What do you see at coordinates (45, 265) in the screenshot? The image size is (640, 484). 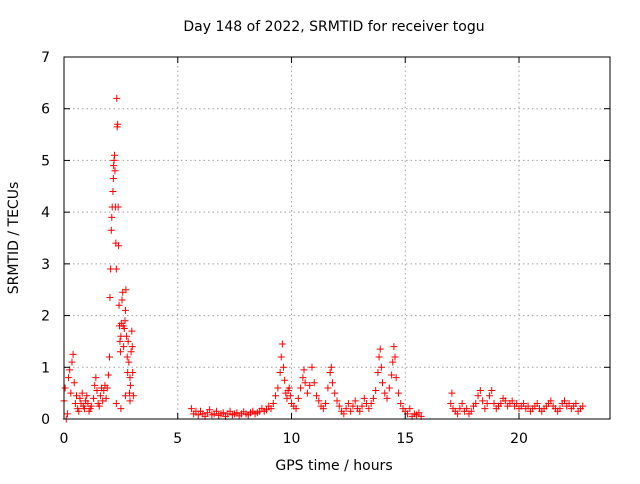 I see `y-tick-label: 3` at bounding box center [45, 265].